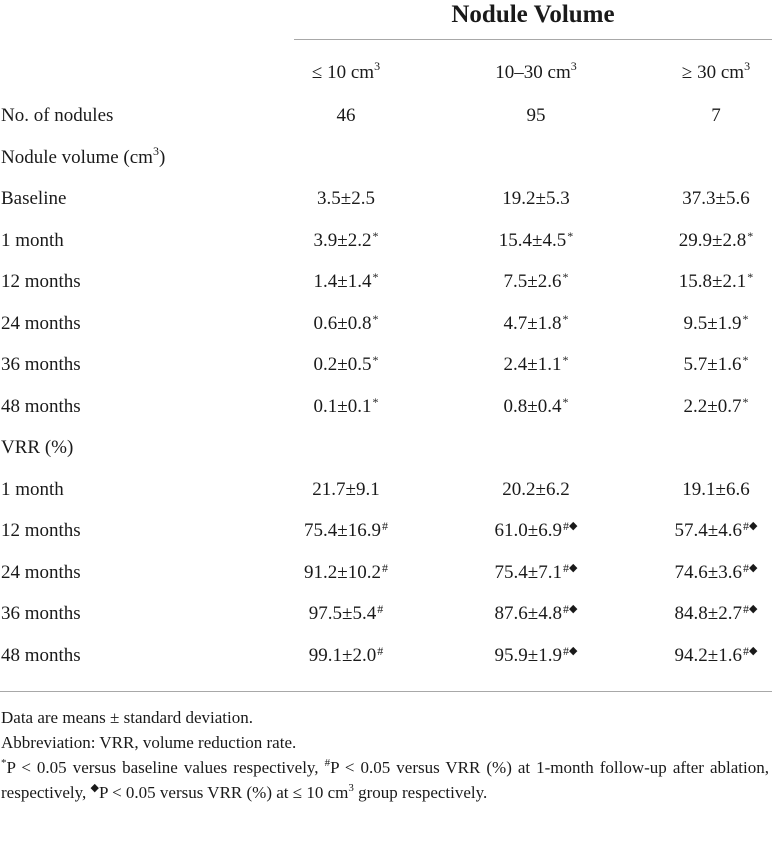  What do you see at coordinates (346, 115) in the screenshot?
I see `table-cell: 46` at bounding box center [346, 115].